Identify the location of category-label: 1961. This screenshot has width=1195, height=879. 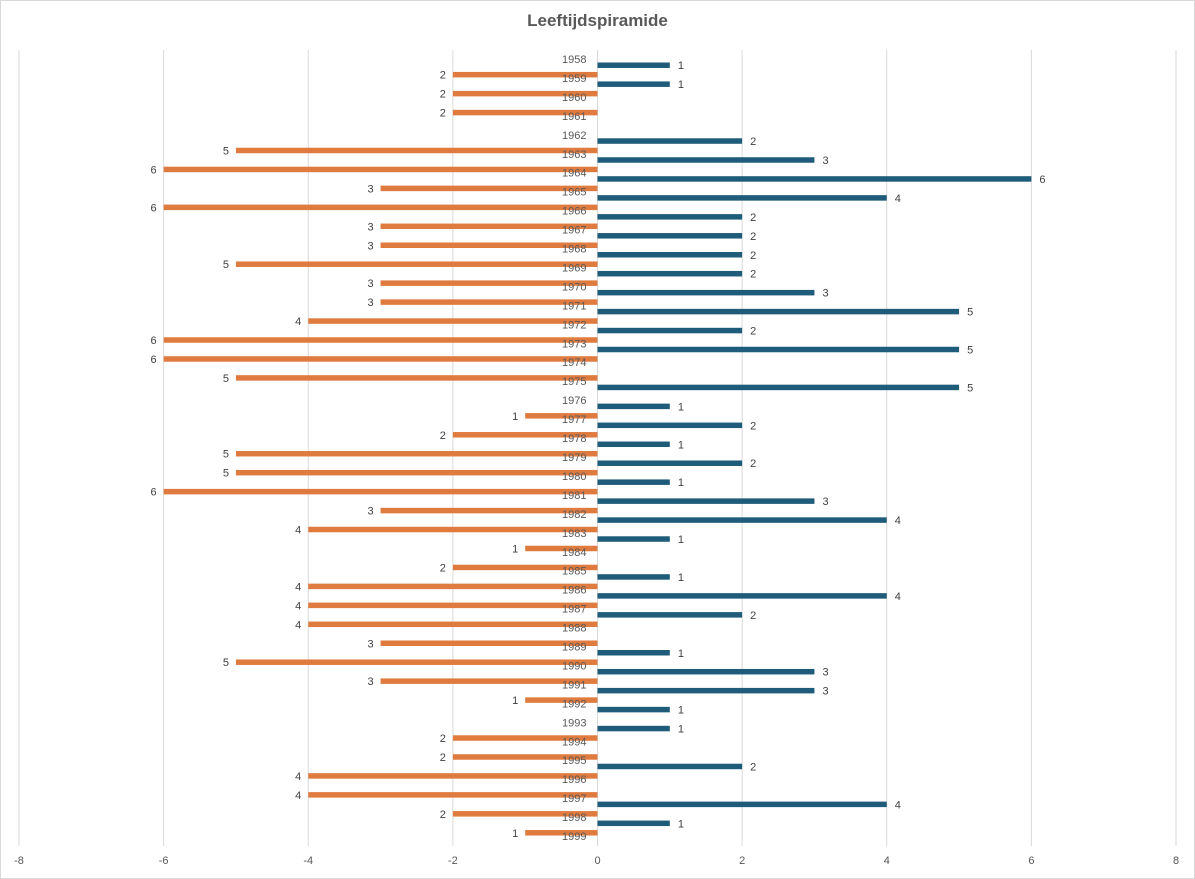
(574, 117).